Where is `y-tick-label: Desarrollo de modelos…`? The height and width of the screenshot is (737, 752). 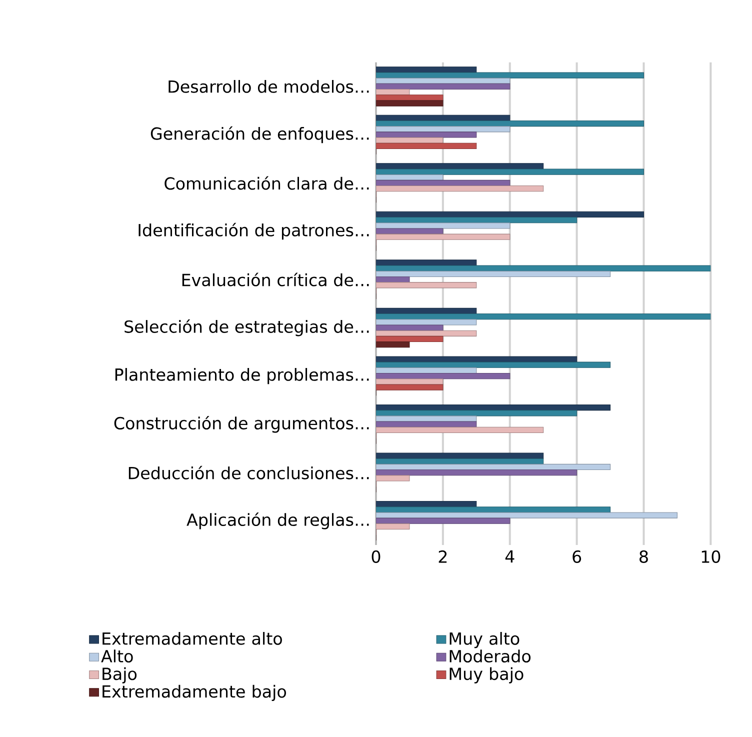
y-tick-label: Desarrollo de modelos… is located at coordinates (268, 86).